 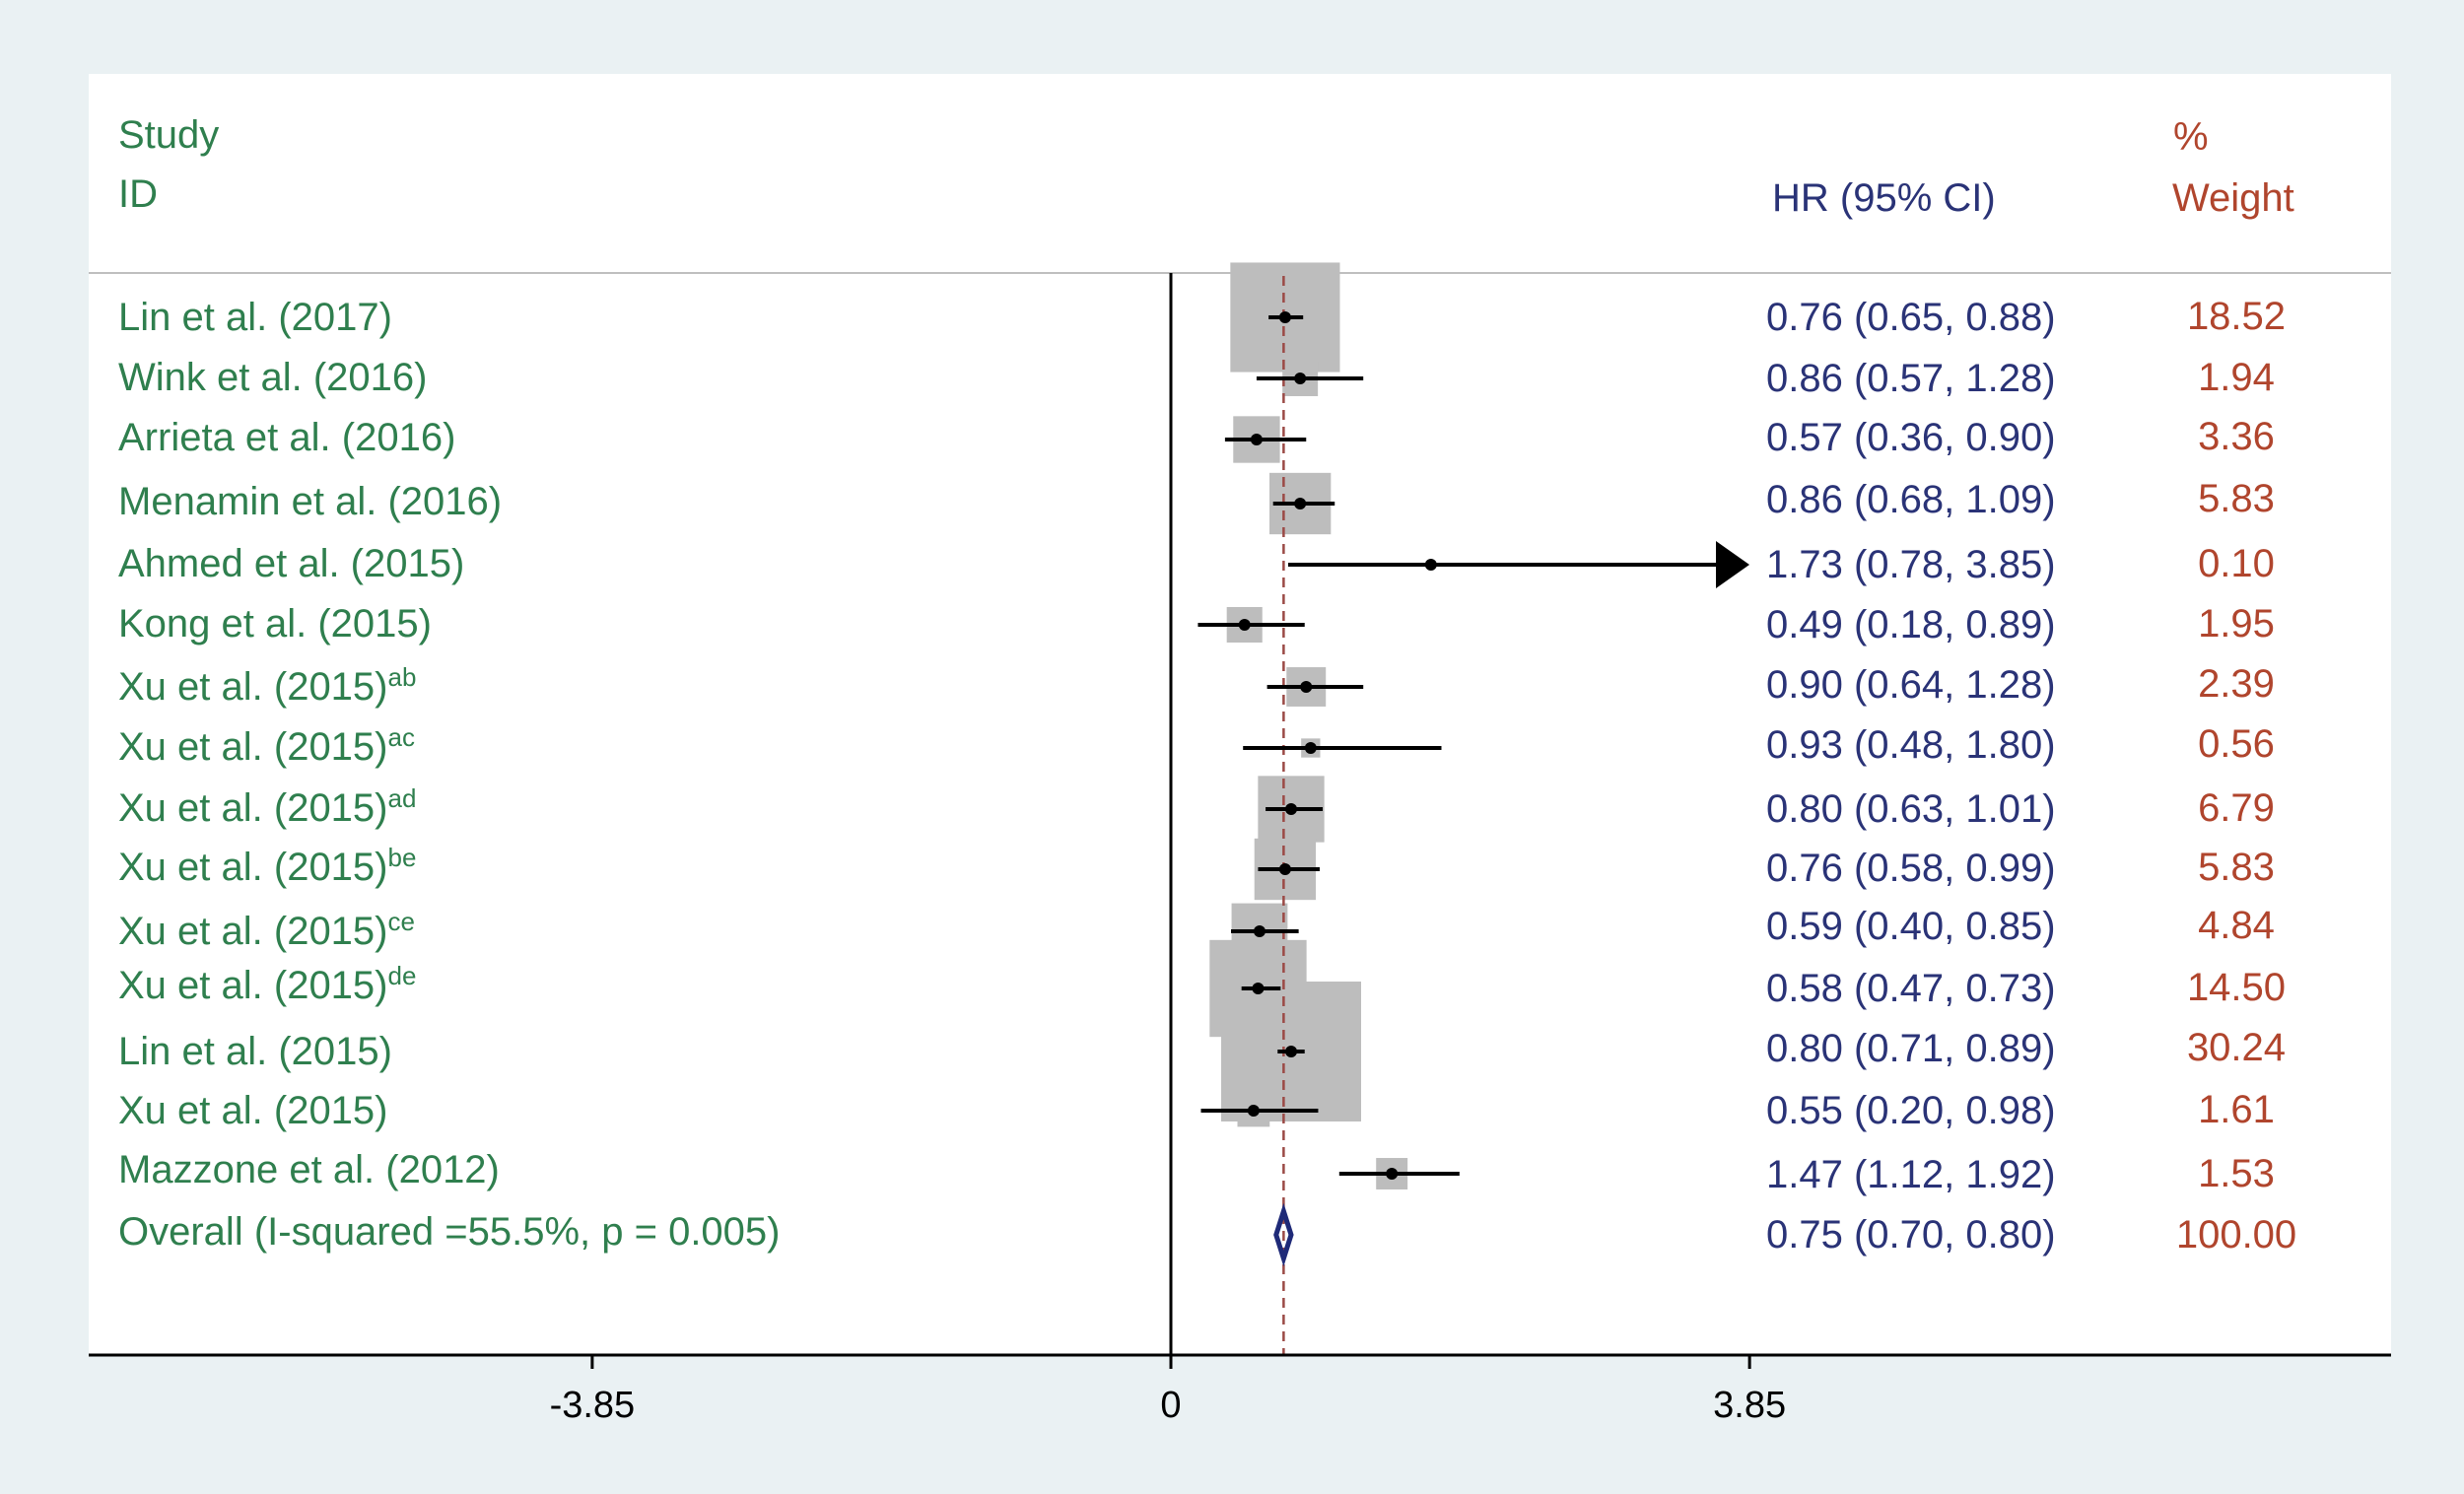 What do you see at coordinates (402, 975) in the screenshot?
I see `study-label-superscript: de` at bounding box center [402, 975].